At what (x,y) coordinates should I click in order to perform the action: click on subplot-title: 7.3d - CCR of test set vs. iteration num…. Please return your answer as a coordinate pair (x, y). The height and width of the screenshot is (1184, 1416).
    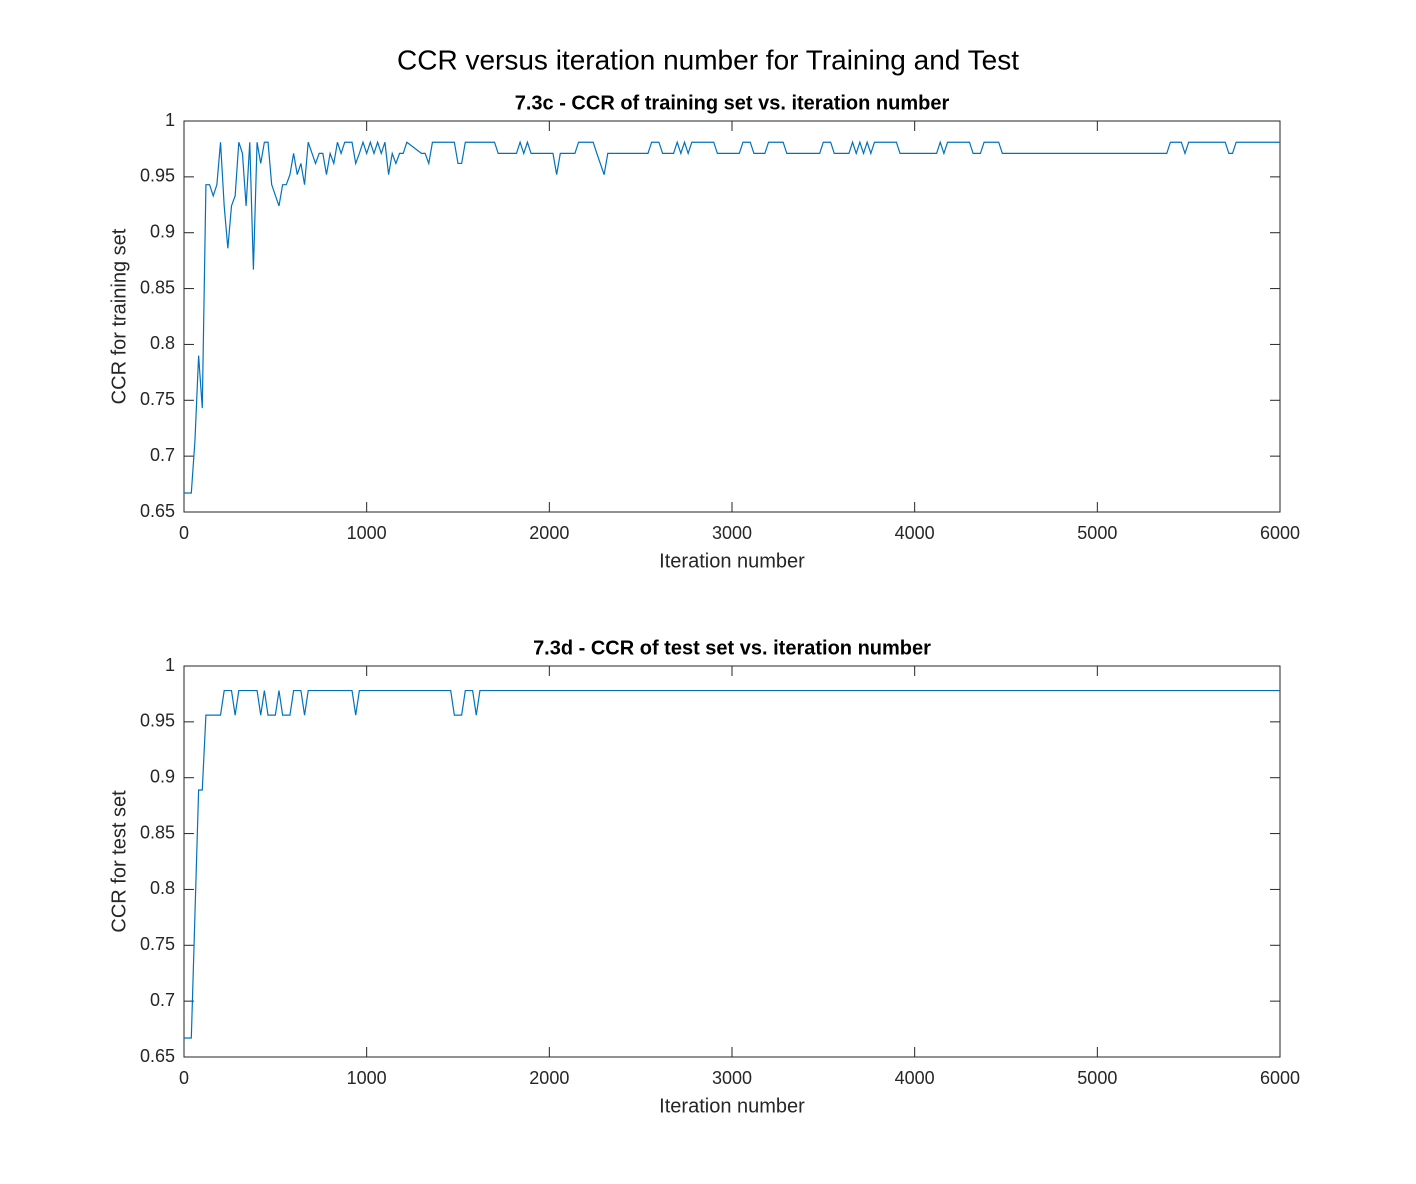
    Looking at the image, I should click on (732, 648).